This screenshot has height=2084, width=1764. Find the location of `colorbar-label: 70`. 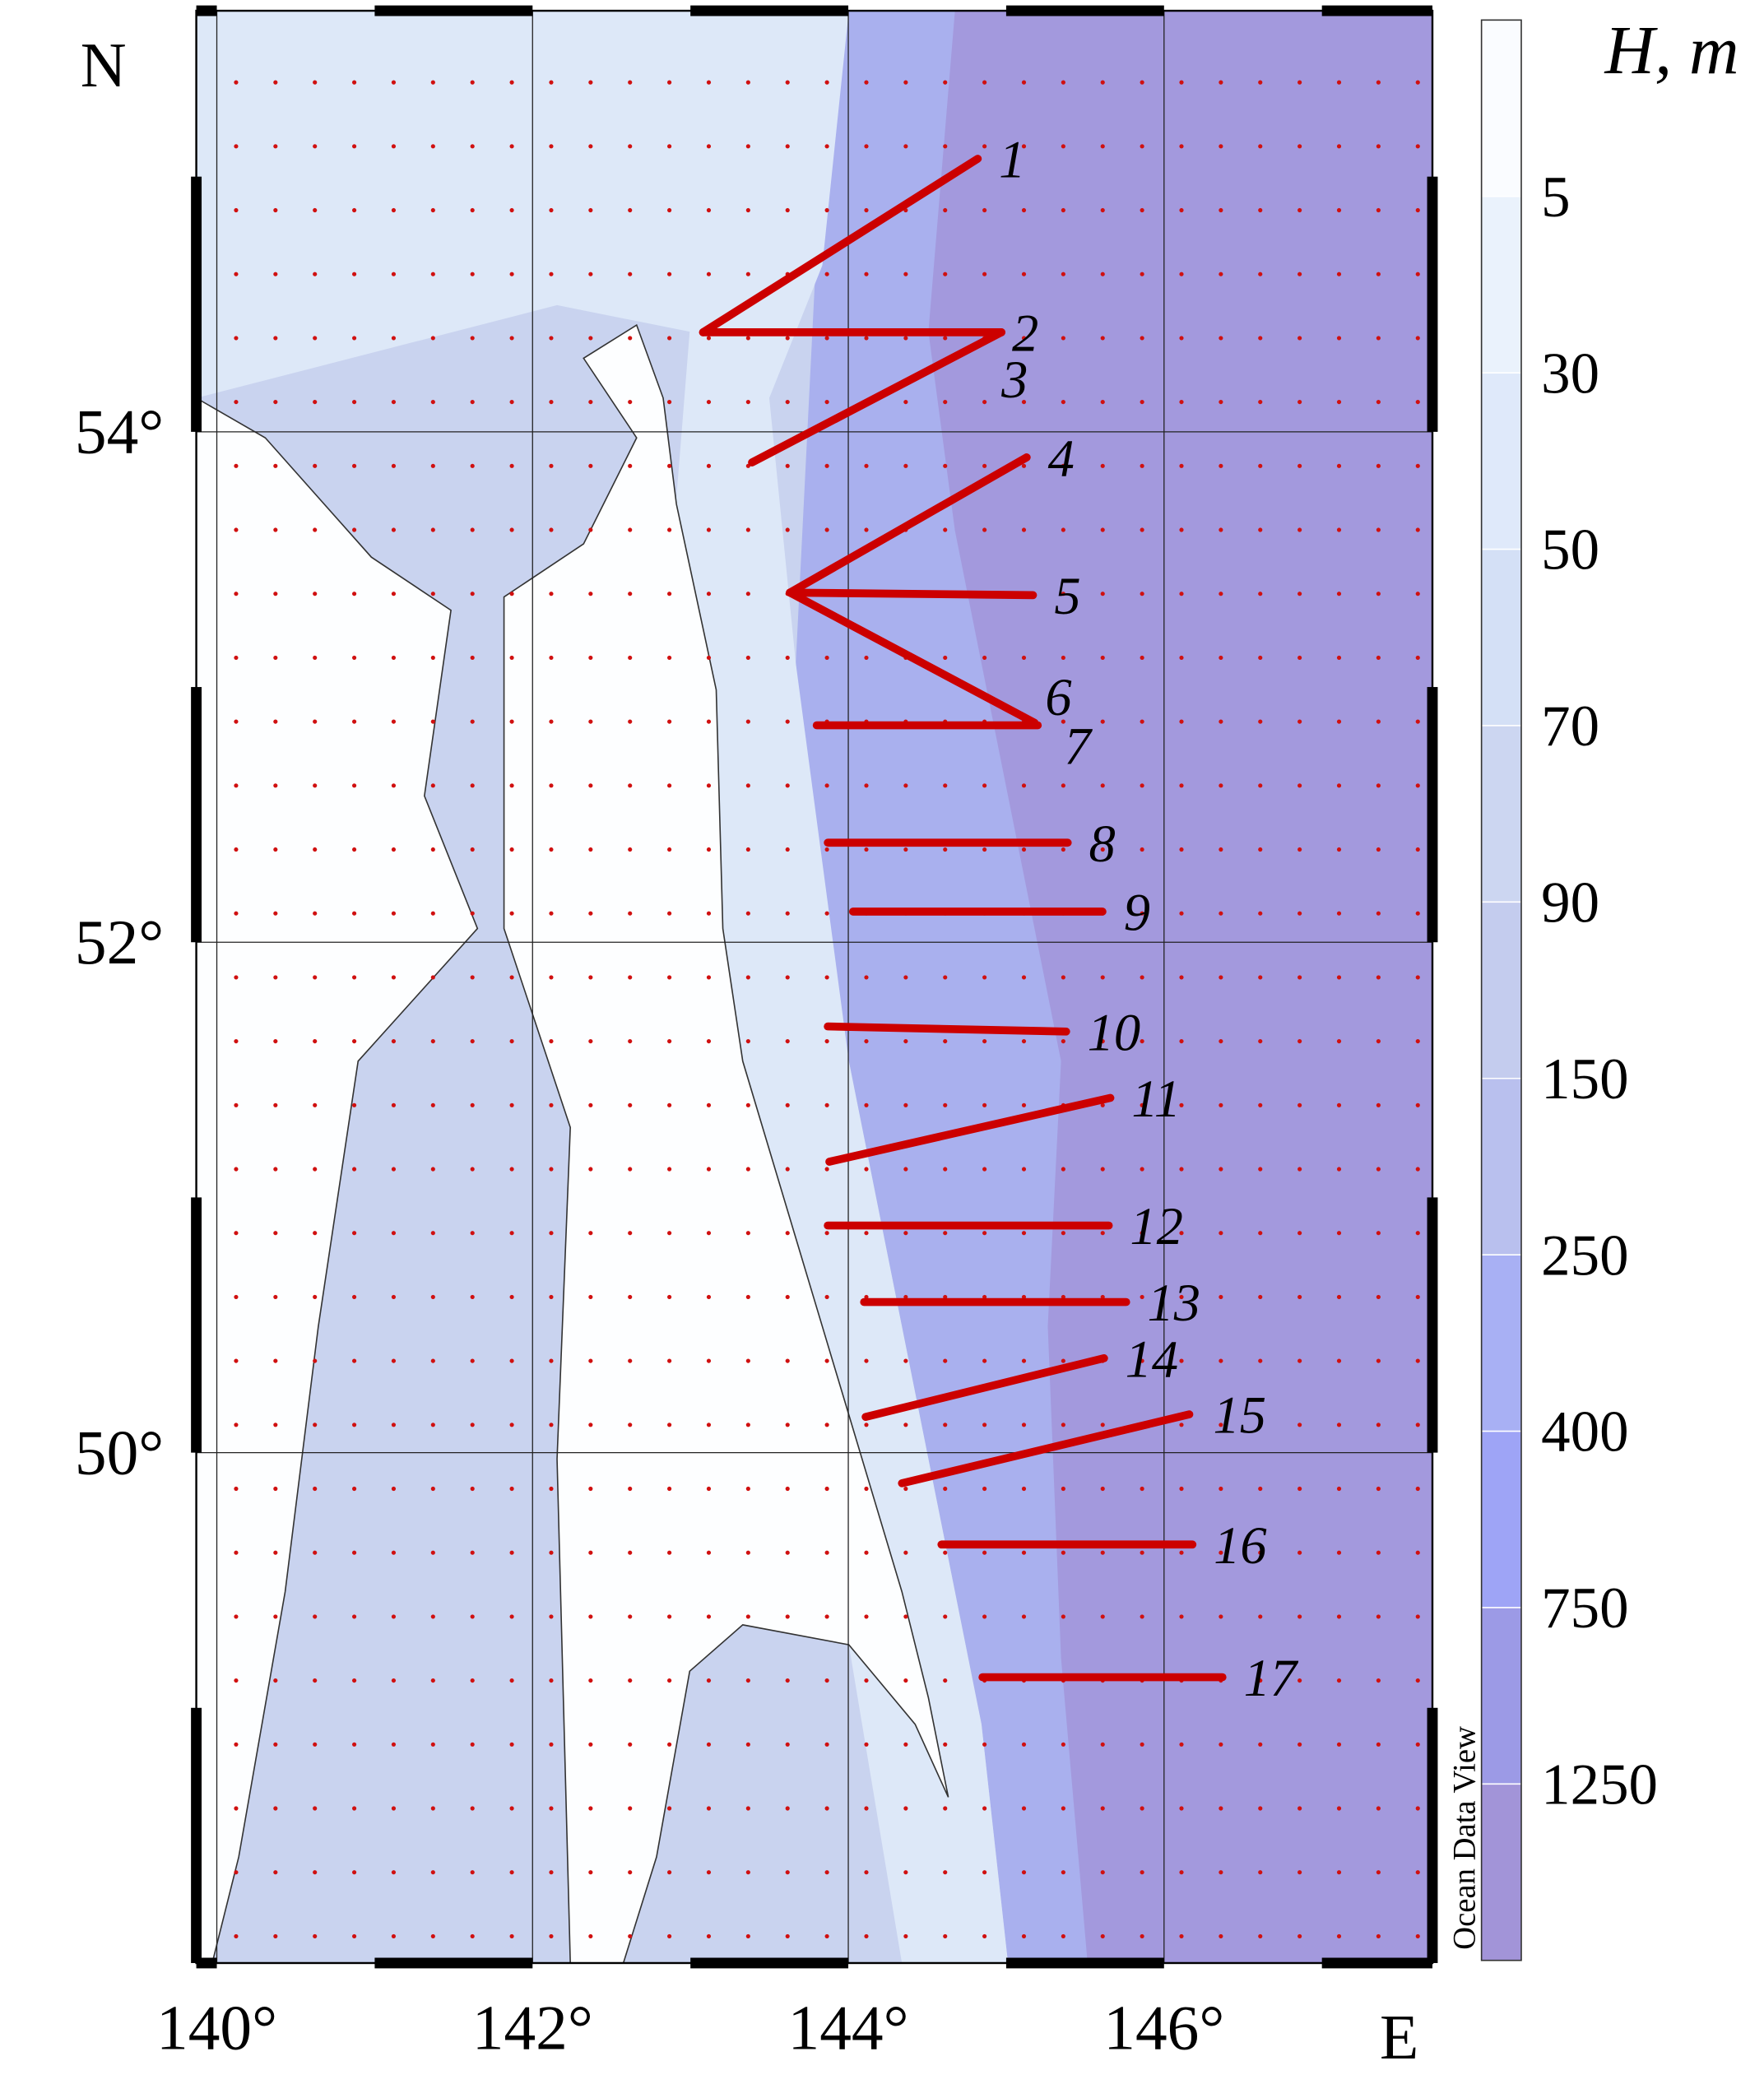

colorbar-label: 70 is located at coordinates (1570, 726).